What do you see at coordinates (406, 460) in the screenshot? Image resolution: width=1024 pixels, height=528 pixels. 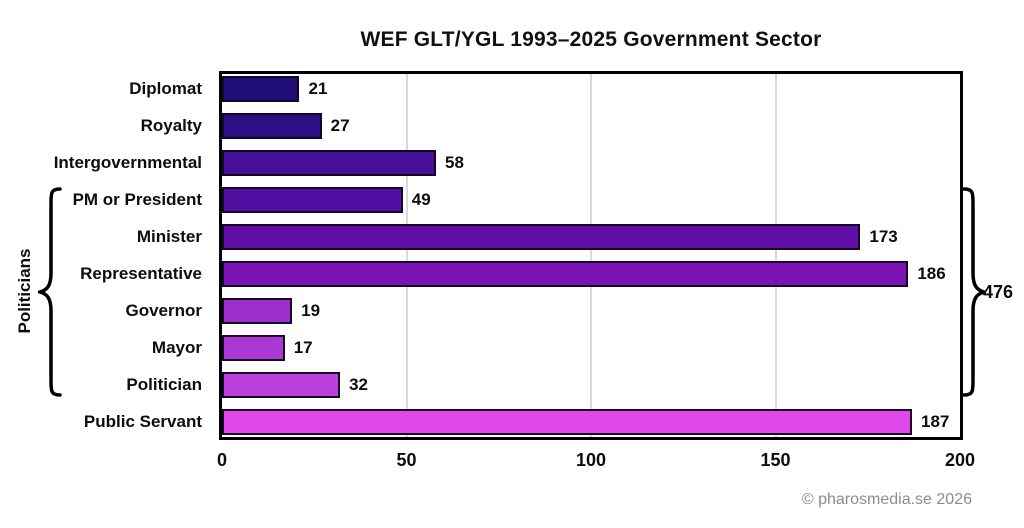 I see `x-tick-label-50: 50` at bounding box center [406, 460].